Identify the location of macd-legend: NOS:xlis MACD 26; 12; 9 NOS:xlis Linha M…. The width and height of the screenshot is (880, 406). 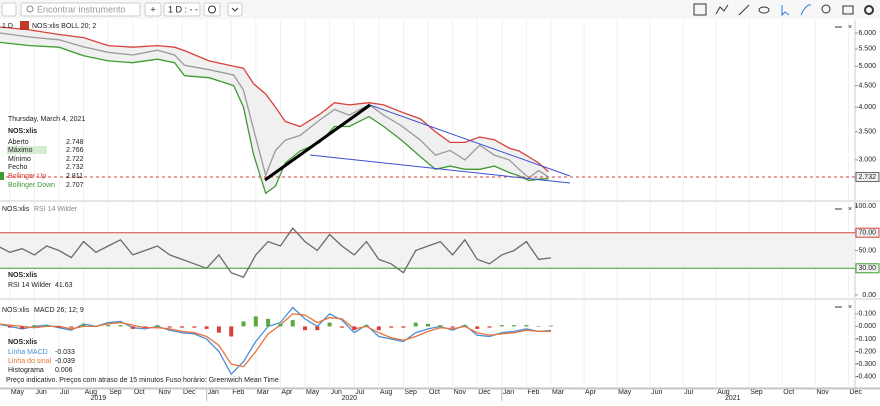
(140, 345).